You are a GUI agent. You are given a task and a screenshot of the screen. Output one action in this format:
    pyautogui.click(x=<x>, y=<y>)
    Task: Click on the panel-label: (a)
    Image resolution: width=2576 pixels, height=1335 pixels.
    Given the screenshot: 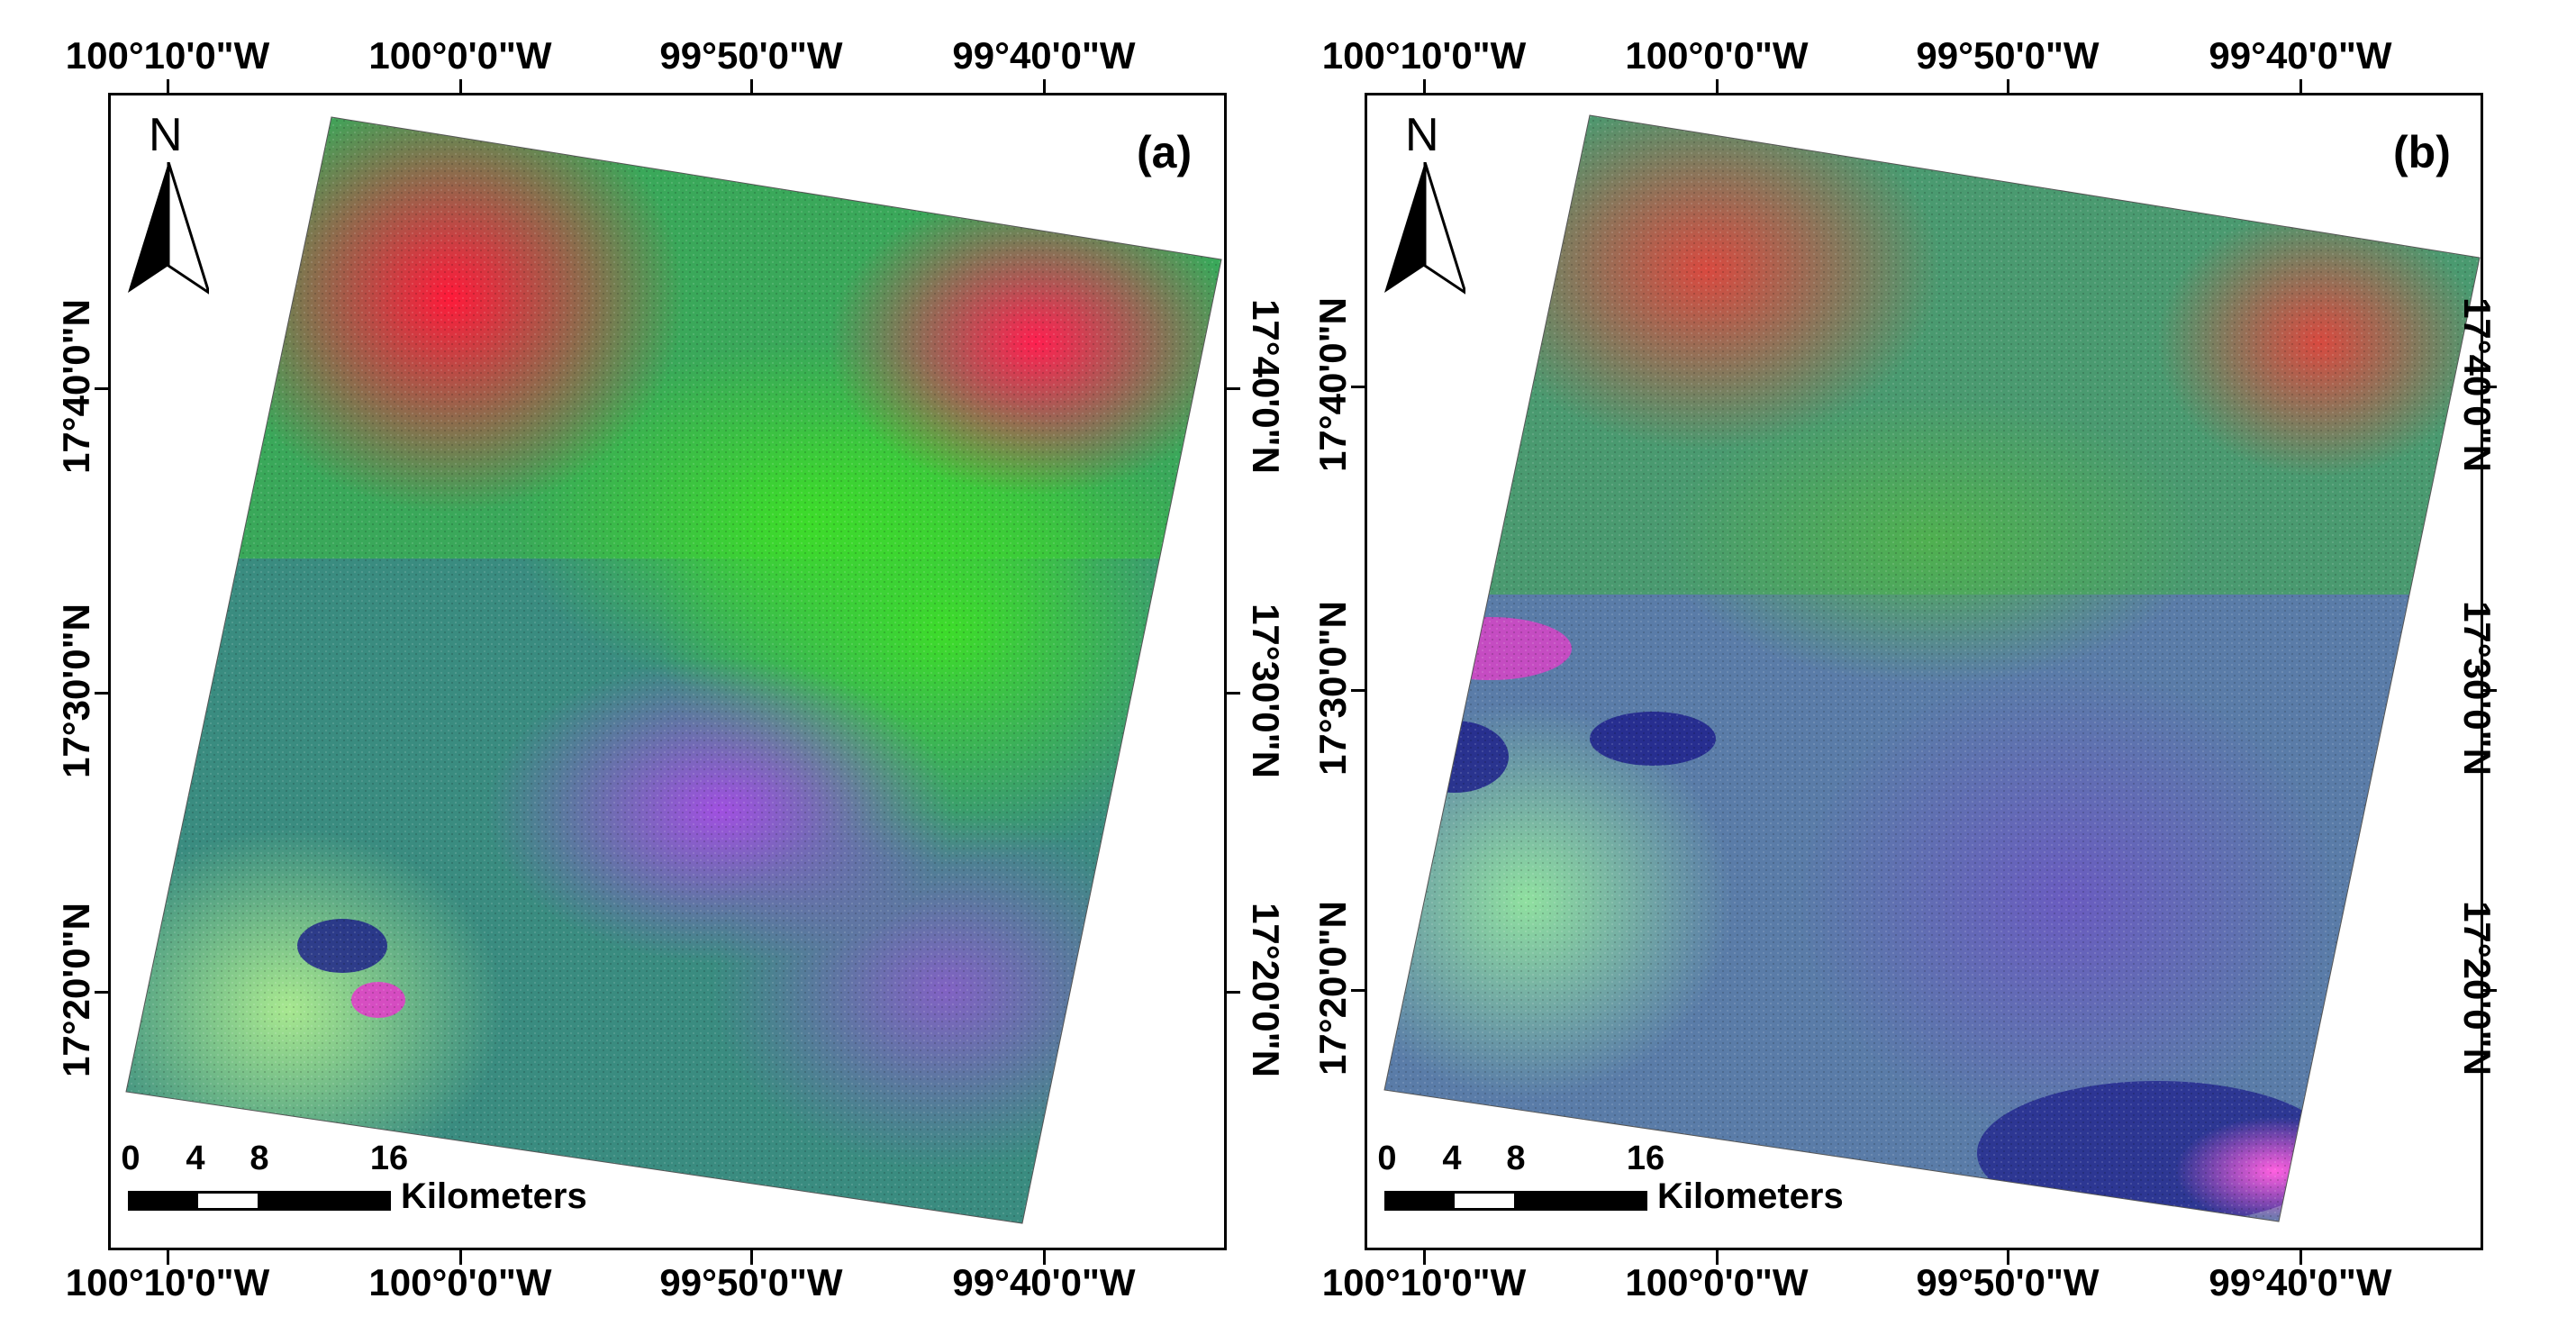 What is the action you would take?
    pyautogui.click(x=1165, y=152)
    